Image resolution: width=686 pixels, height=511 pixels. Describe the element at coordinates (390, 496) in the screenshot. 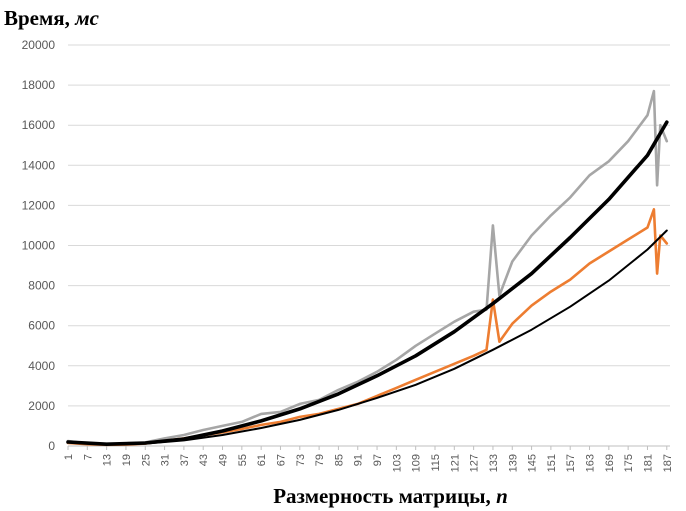

I see `x-axis-label: Размерность матрицы, n` at that location.